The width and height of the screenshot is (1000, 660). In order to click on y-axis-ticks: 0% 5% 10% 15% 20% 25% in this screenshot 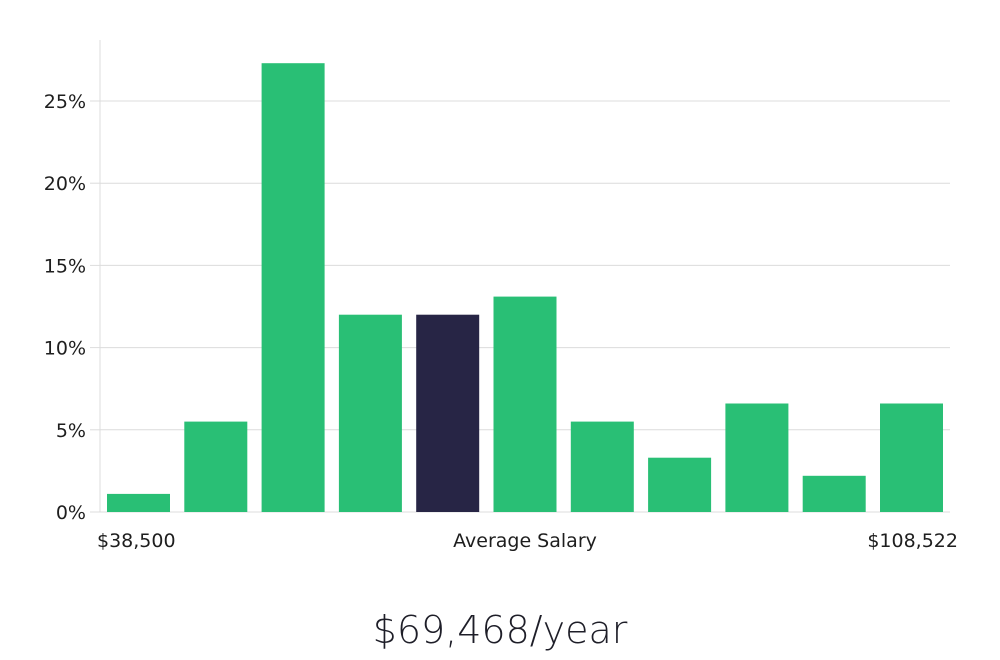, I will do `click(72, 307)`.